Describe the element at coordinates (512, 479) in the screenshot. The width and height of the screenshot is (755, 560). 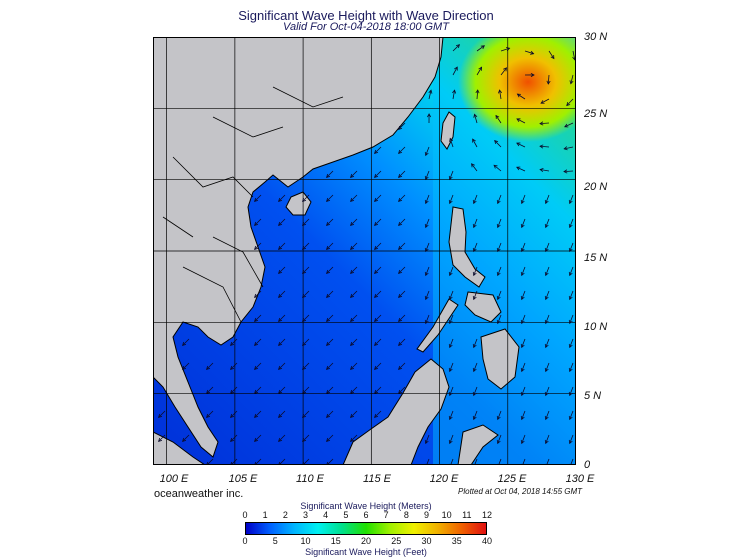
I see `lon-label-125e: 125 E` at that location.